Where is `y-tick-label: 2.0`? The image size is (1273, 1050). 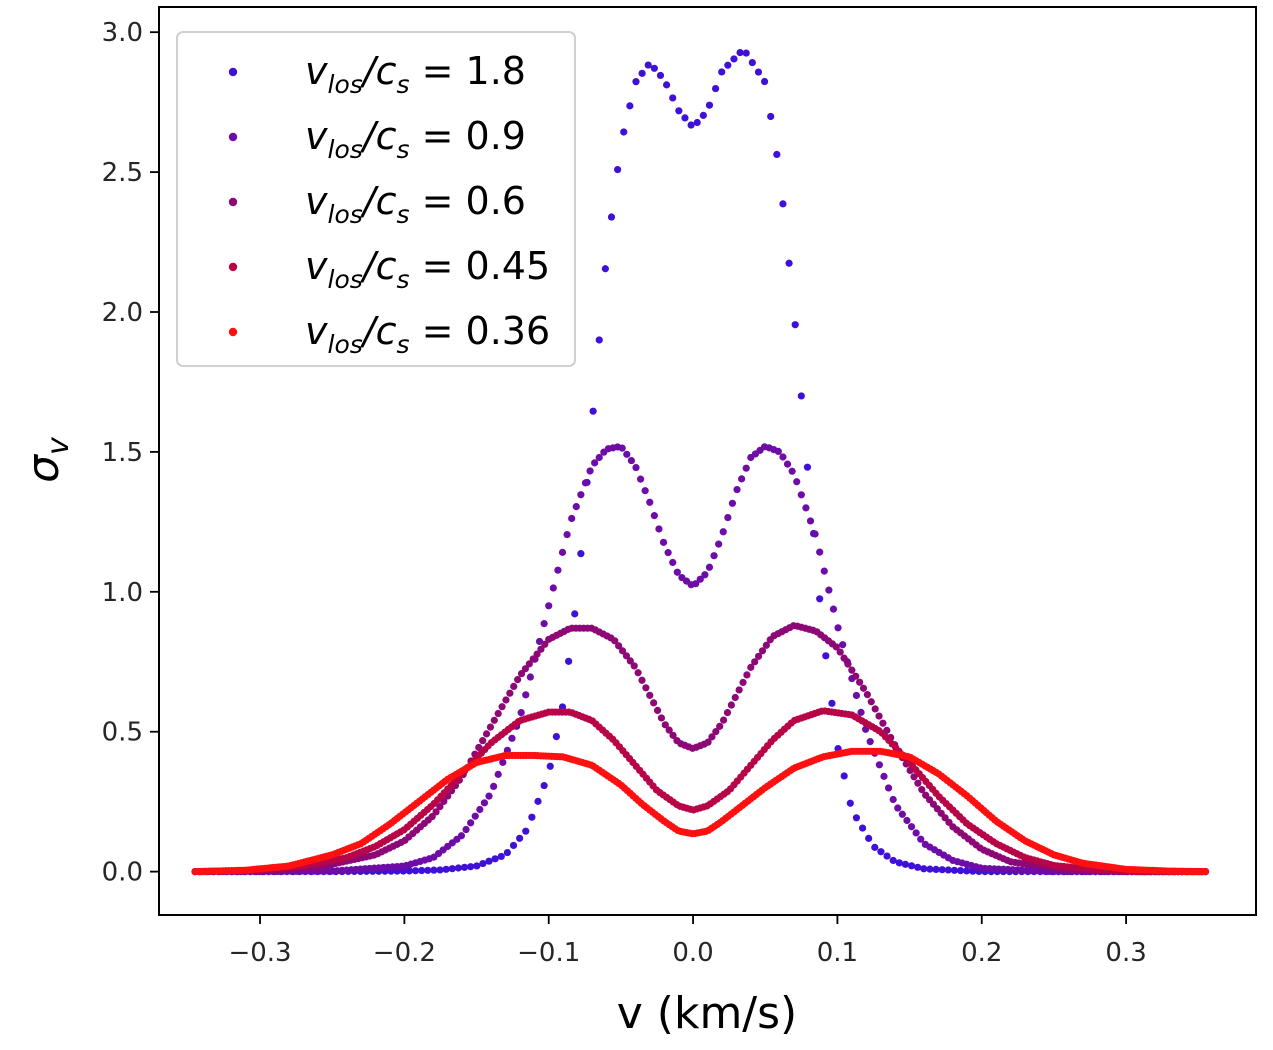 y-tick-label: 2.0 is located at coordinates (122, 313).